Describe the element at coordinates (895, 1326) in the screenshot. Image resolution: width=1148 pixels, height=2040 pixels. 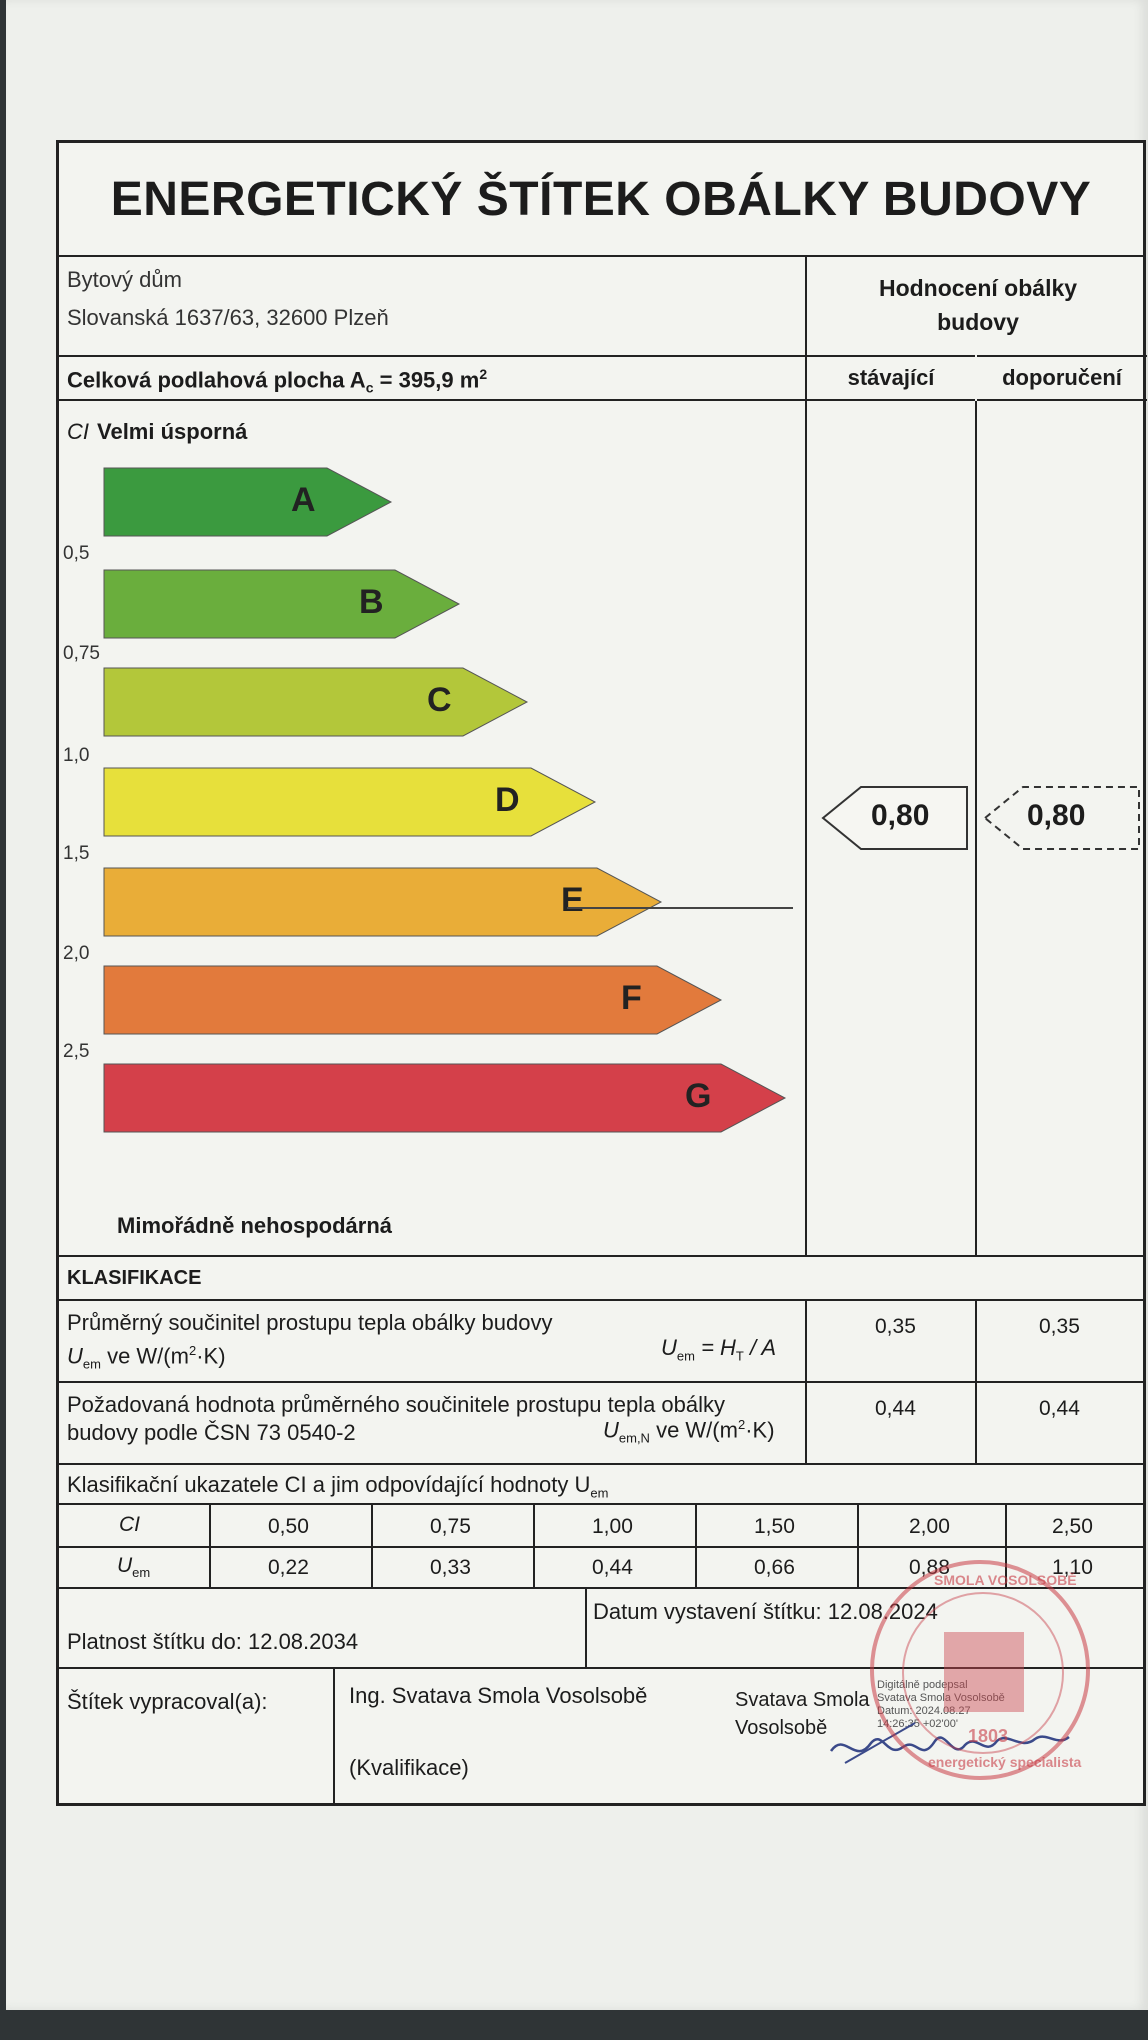
I see `uem-current: 0,35` at that location.